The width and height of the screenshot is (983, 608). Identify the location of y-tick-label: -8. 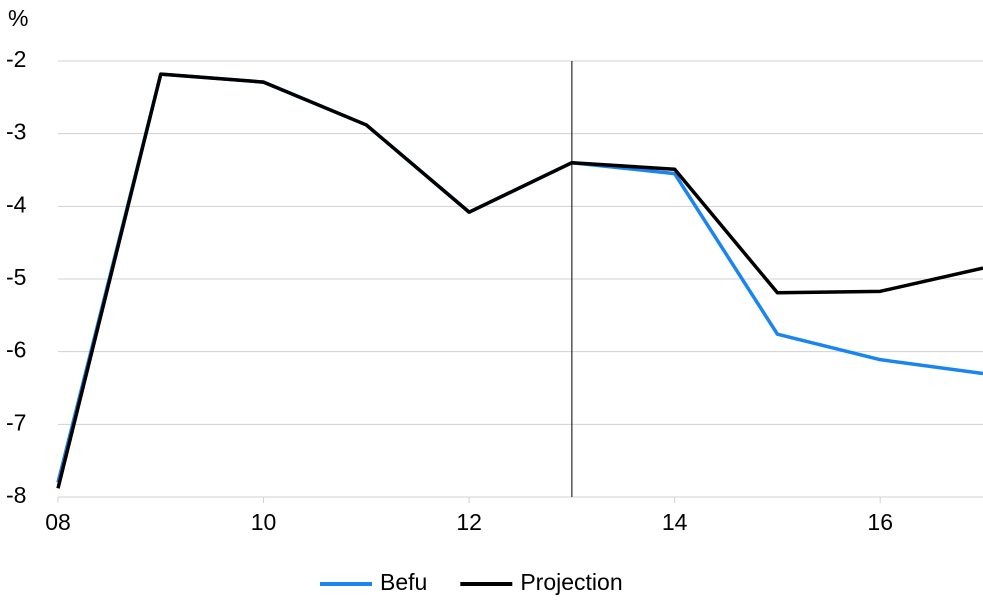
(16, 495).